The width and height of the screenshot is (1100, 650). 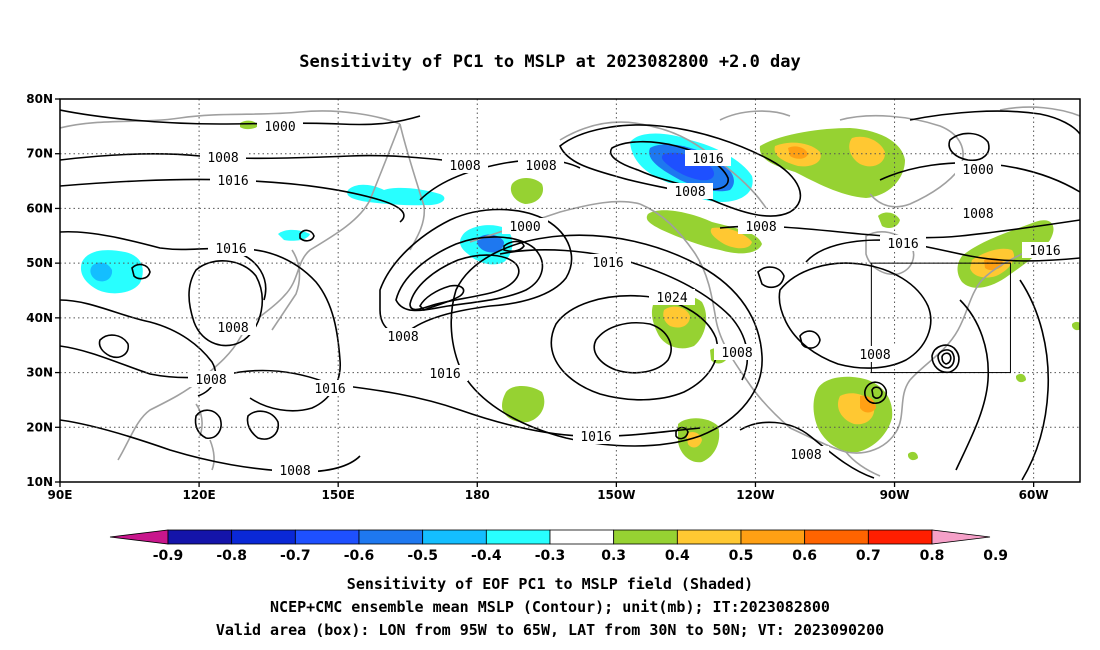 What do you see at coordinates (168, 556) in the screenshot?
I see `colorbar-tick-label: -0.9` at bounding box center [168, 556].